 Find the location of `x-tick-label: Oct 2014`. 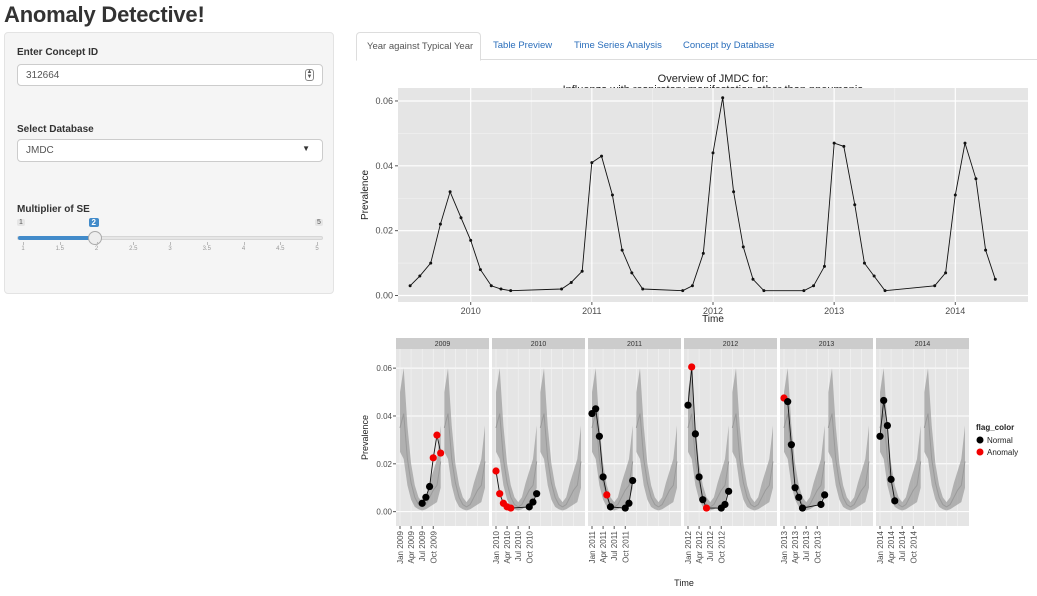

x-tick-label: Oct 2014 is located at coordinates (913, 546).